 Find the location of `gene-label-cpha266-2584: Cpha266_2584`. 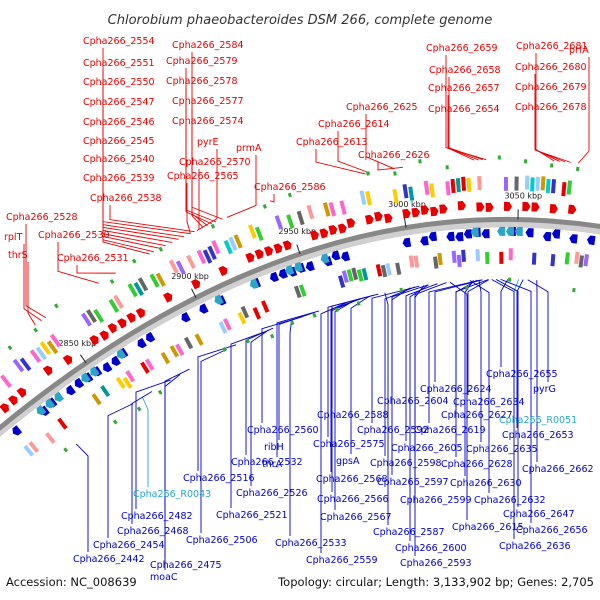

gene-label-cpha266-2584: Cpha266_2584 is located at coordinates (208, 45).